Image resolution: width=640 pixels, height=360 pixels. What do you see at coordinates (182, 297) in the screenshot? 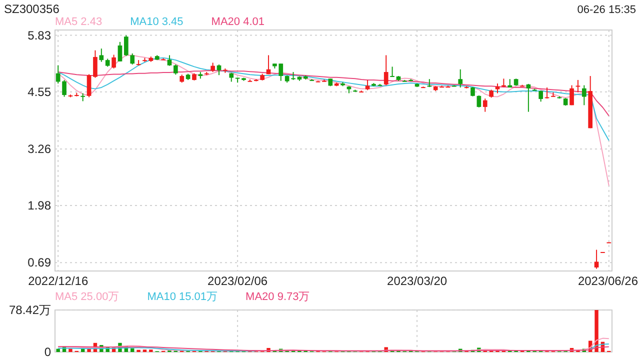
I see `text: MA10 15.01万` at bounding box center [182, 297].